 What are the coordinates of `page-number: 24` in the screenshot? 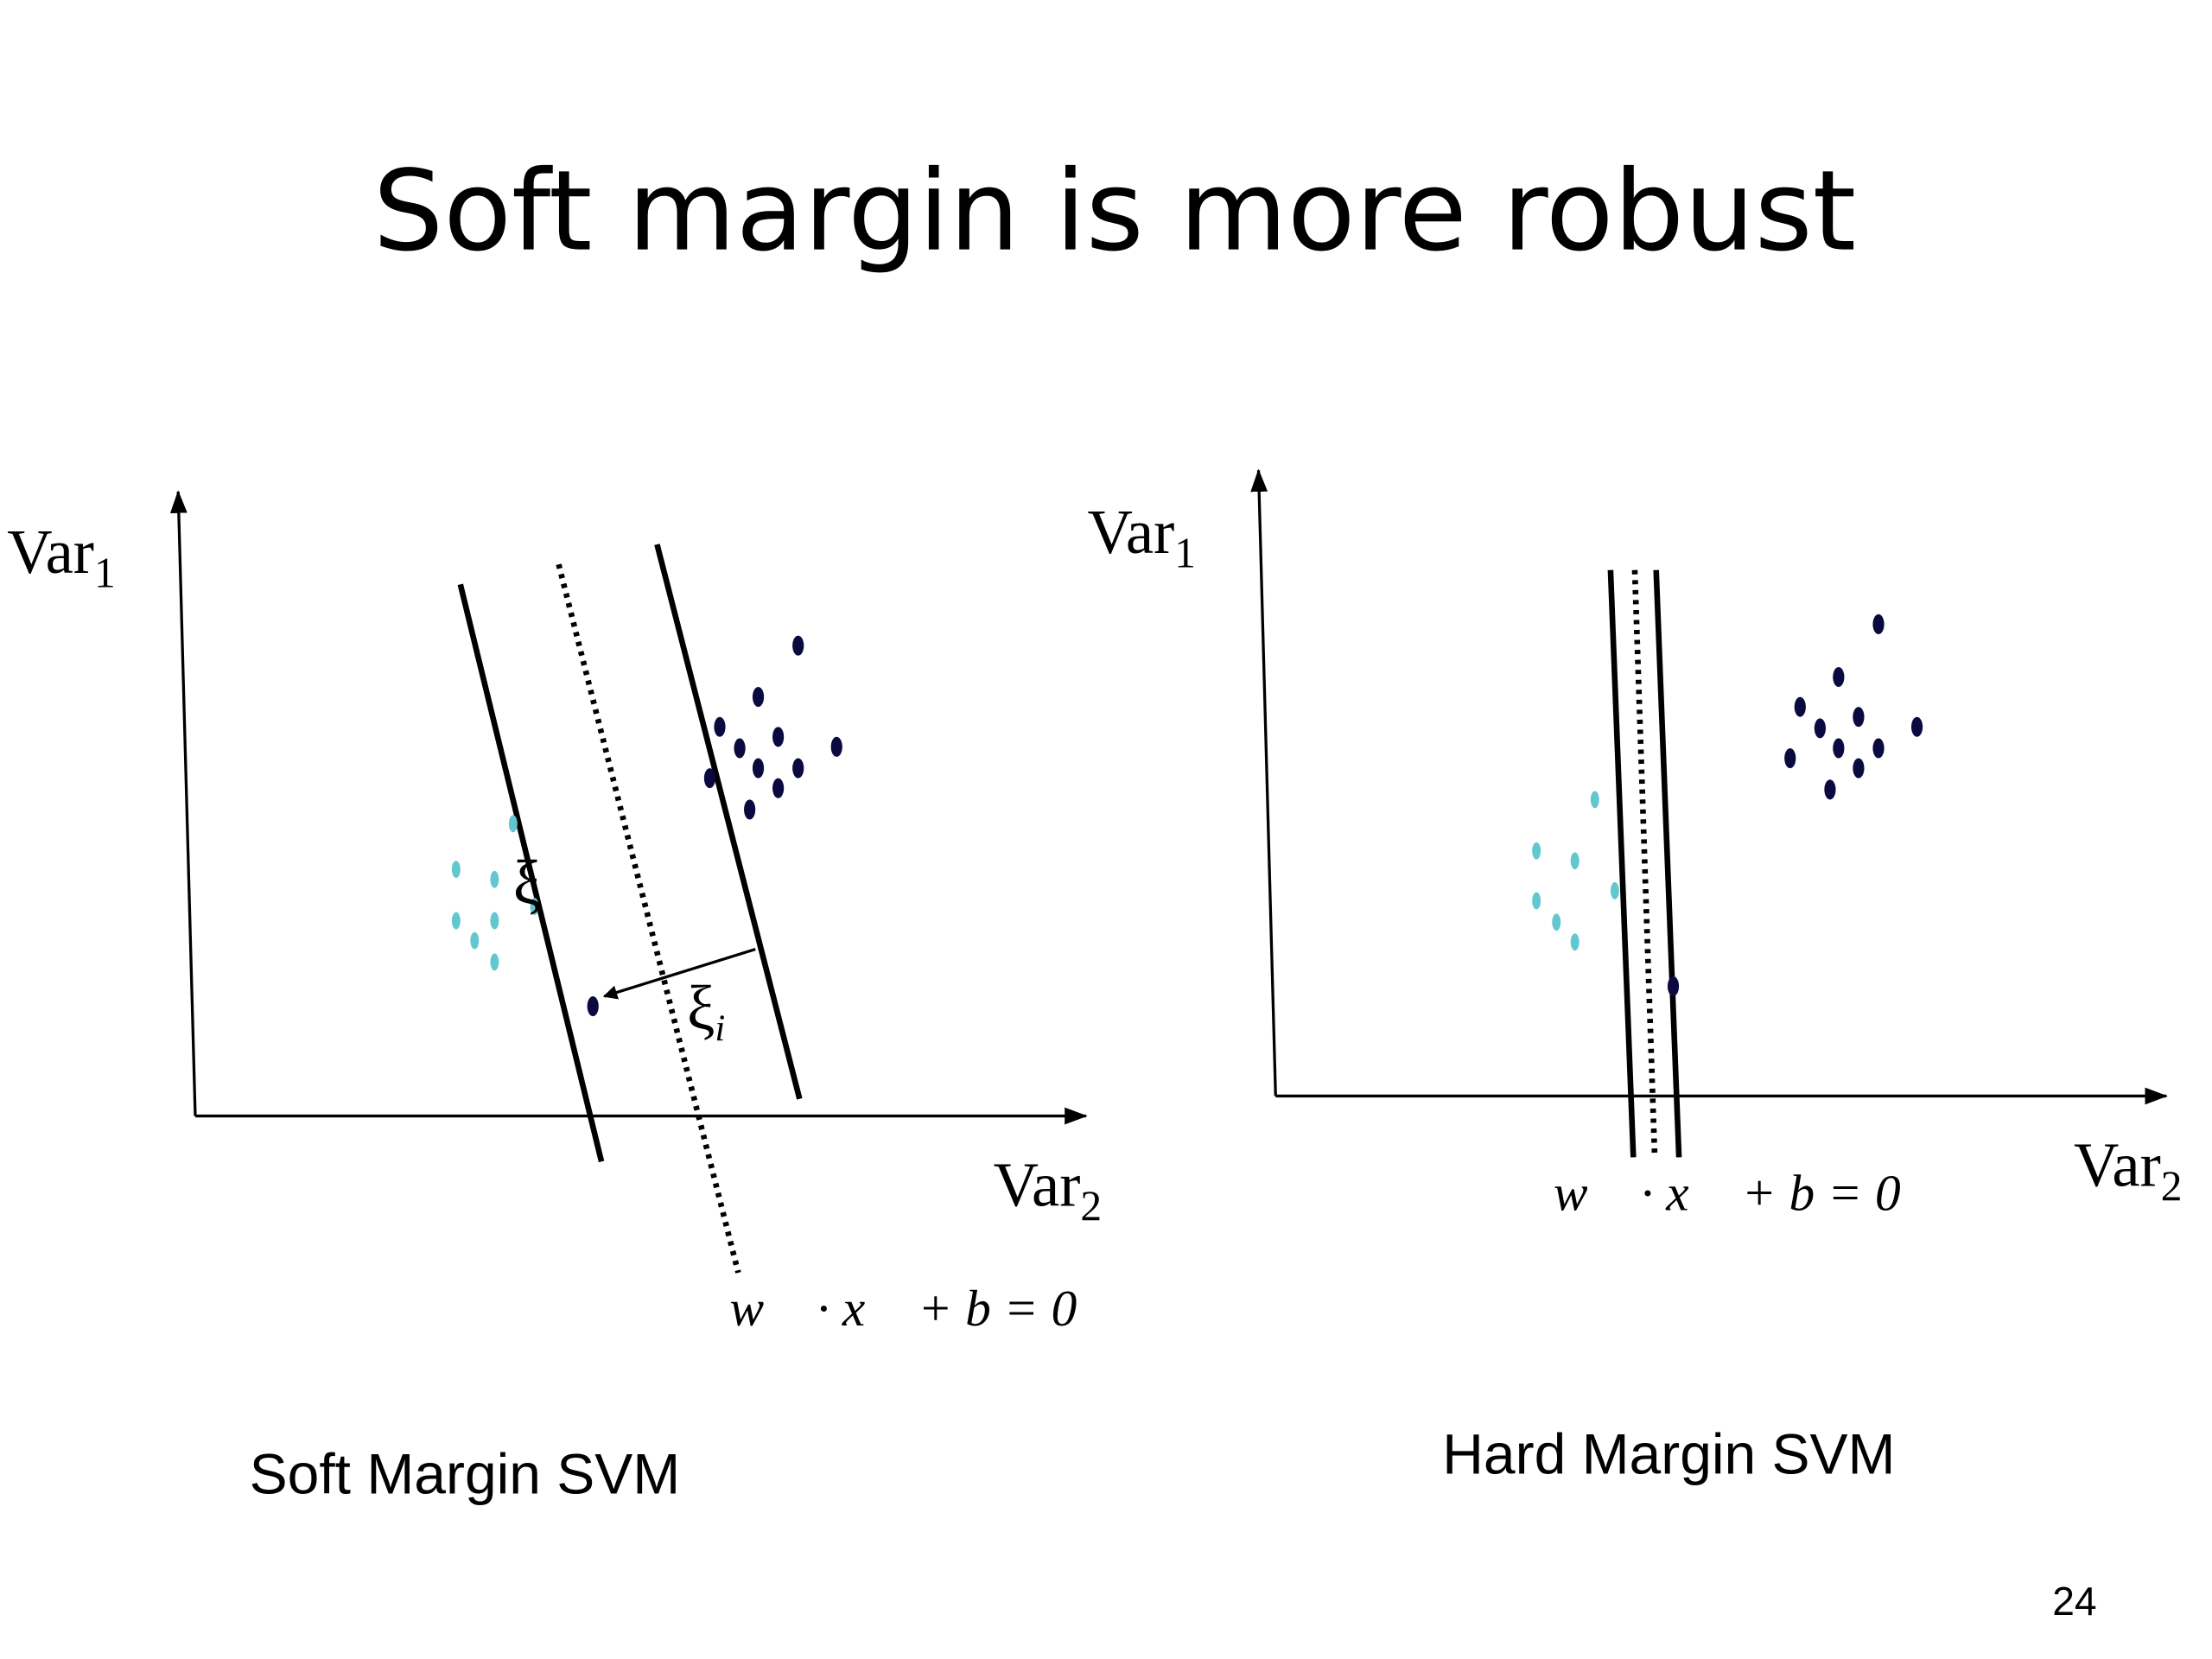 It's located at (2074, 1601).